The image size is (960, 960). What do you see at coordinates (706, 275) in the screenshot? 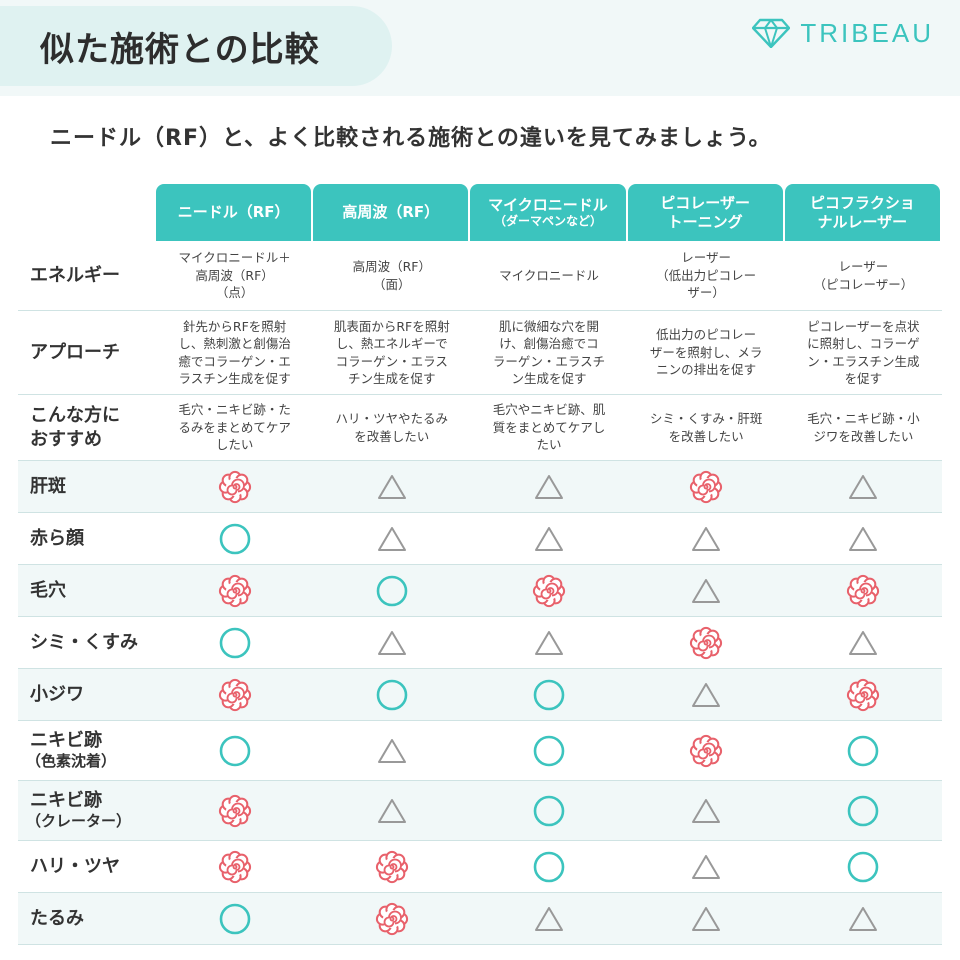
I see `table-cell: レーザー （低出力ピコレー ザー）` at bounding box center [706, 275].